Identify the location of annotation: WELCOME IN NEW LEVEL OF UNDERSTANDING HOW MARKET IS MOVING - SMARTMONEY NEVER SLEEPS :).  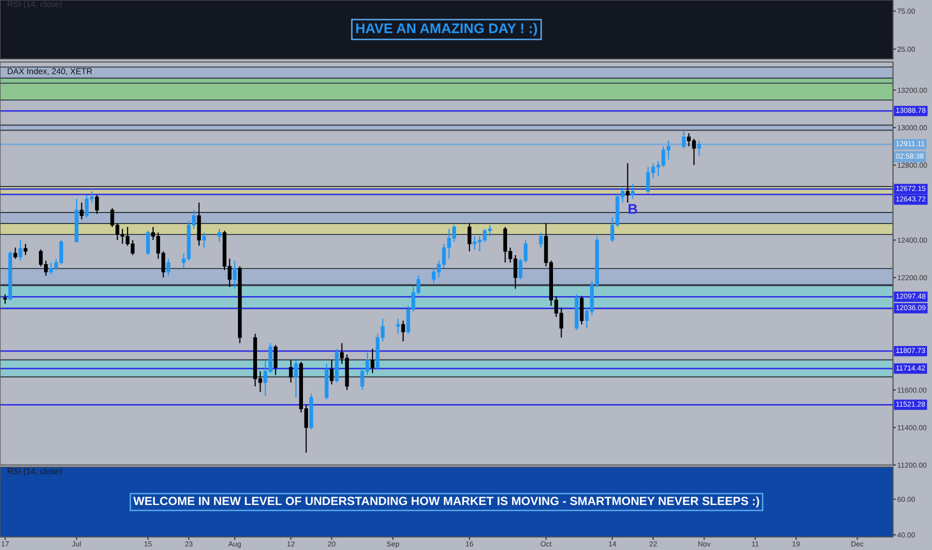
(446, 502).